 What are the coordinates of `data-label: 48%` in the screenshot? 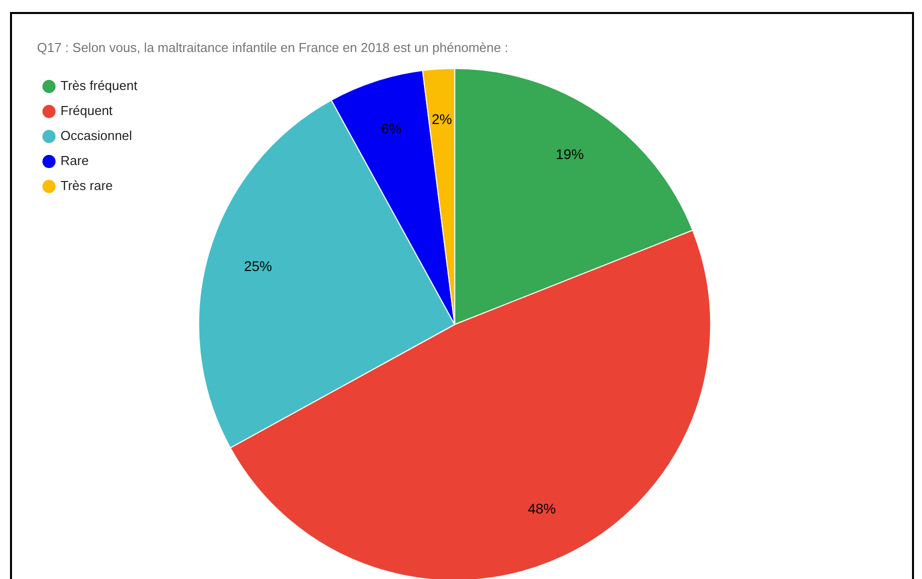 It's located at (542, 508).